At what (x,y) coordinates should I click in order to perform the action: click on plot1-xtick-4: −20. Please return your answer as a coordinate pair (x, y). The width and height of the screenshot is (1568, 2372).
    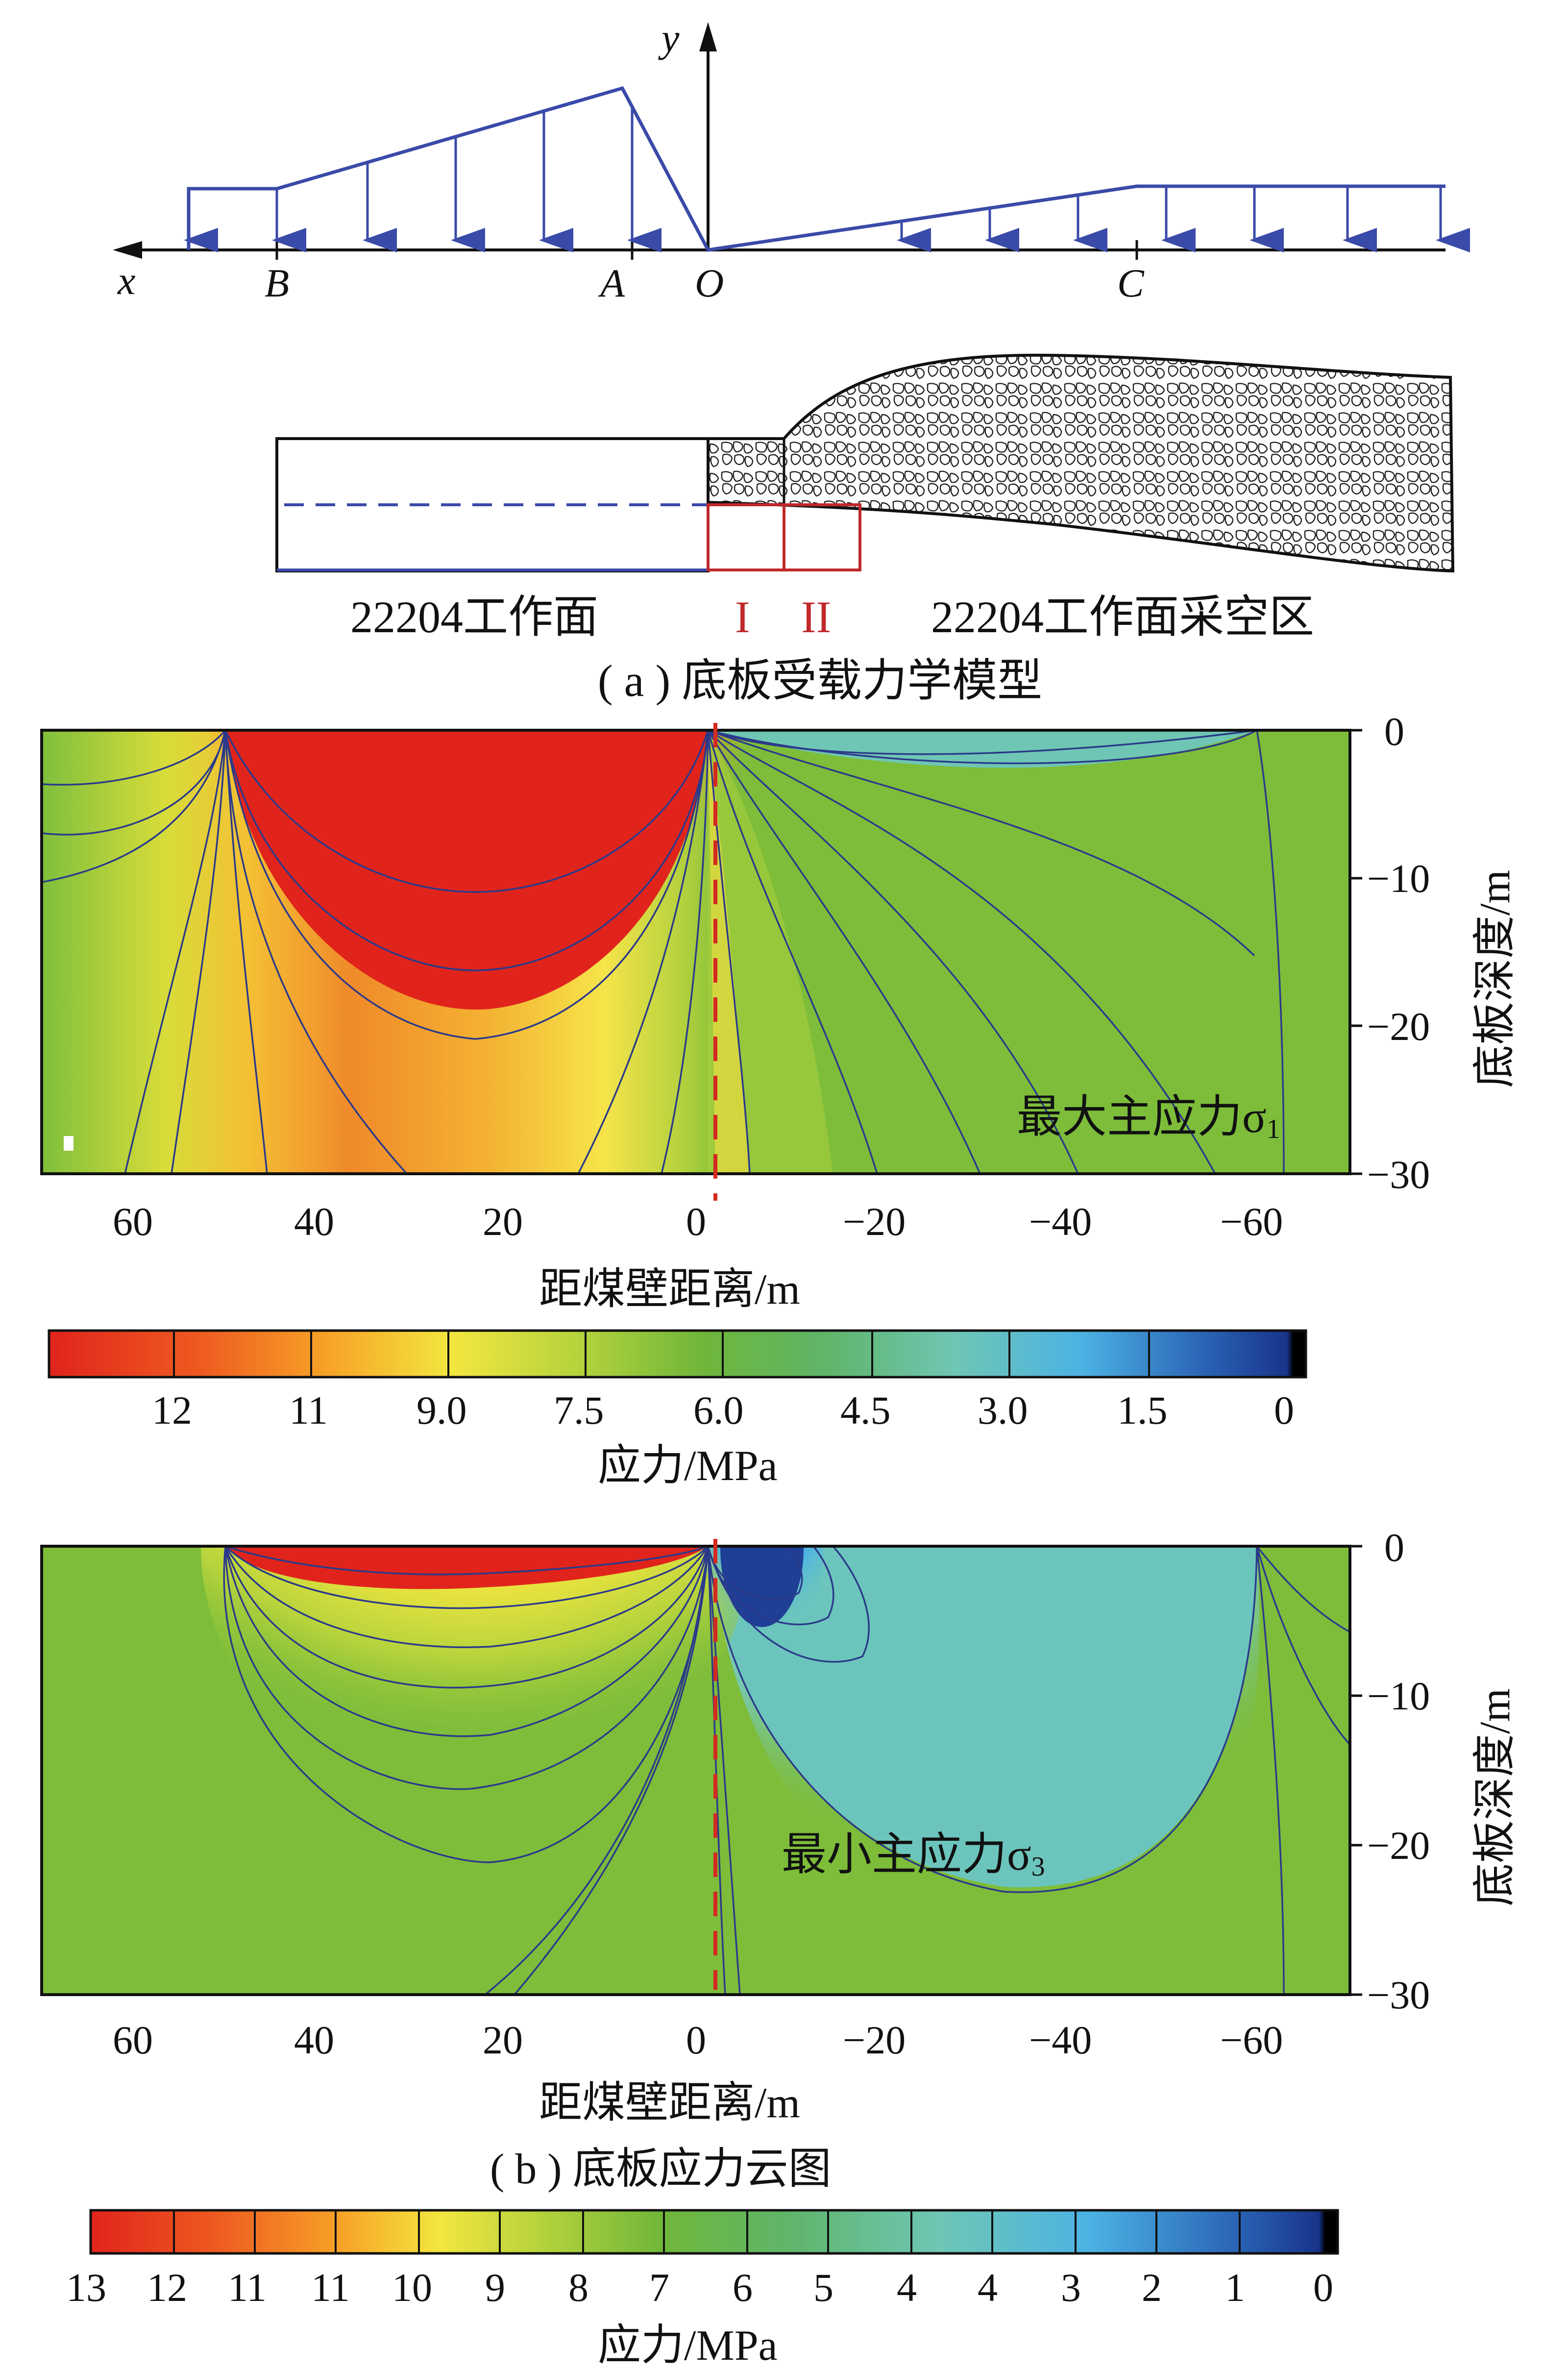
    Looking at the image, I should click on (874, 1221).